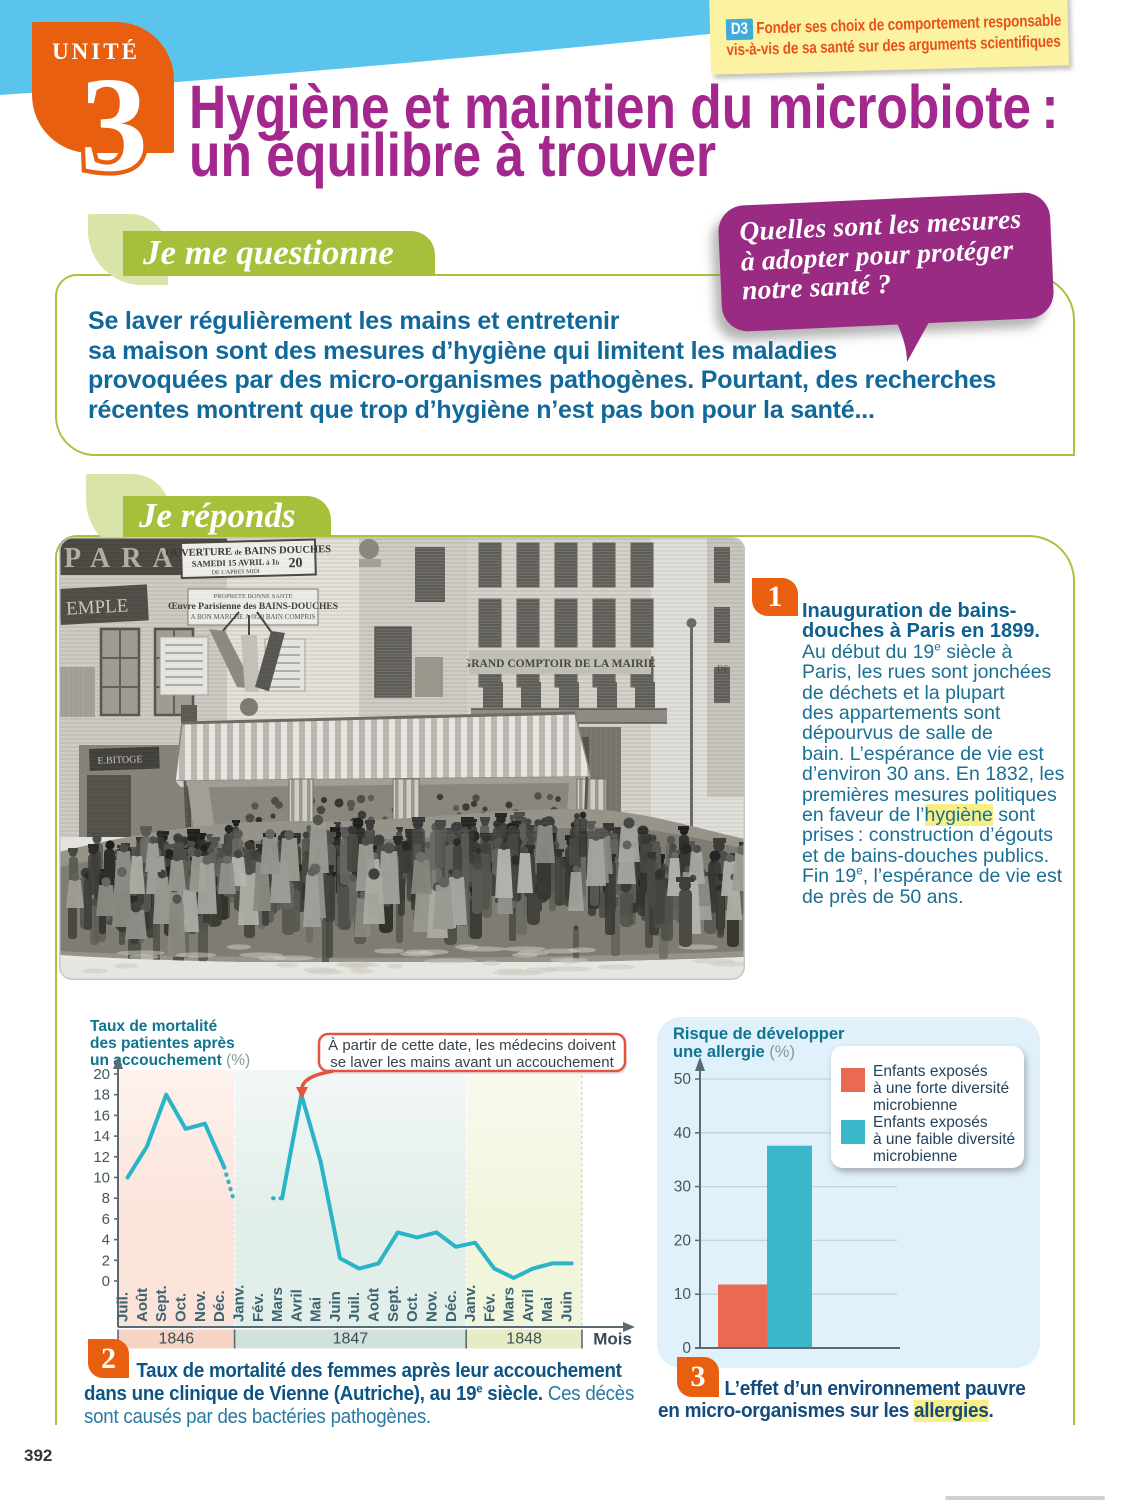 This screenshot has width=1125, height=1500. I want to click on svg-text: 2, so click(106, 1260).